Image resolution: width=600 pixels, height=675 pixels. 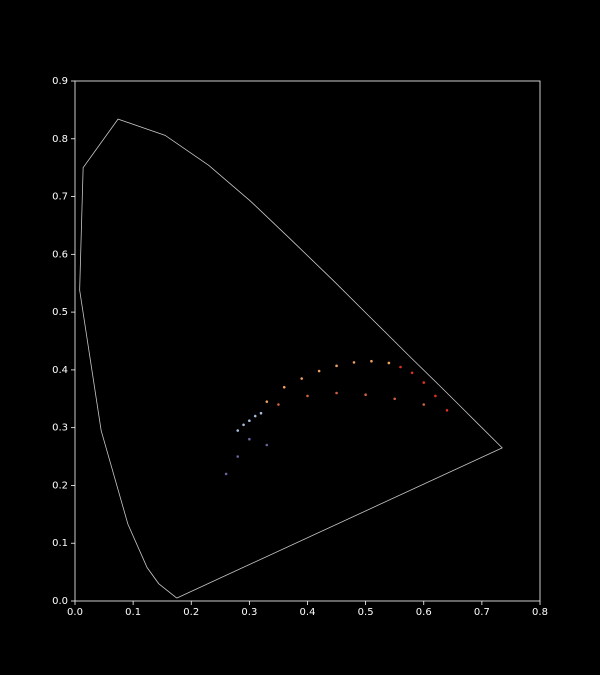 What do you see at coordinates (60, 543) in the screenshot?
I see `y-tick-label: 0.1` at bounding box center [60, 543].